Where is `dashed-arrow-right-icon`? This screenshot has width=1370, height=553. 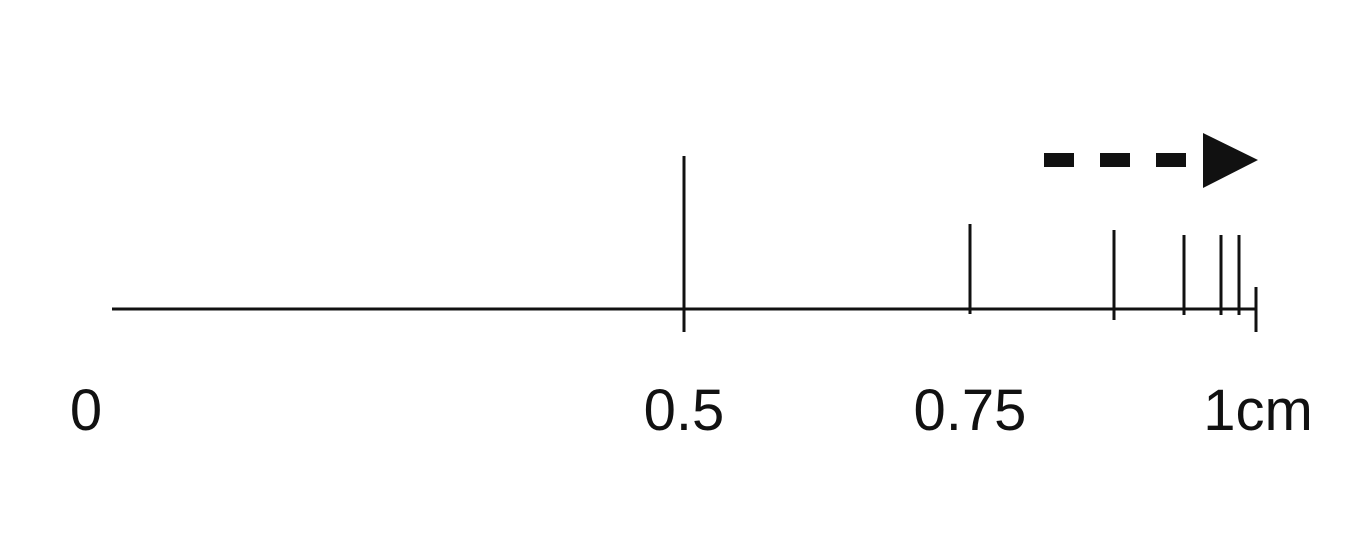
dashed-arrow-right-icon is located at coordinates (1151, 160).